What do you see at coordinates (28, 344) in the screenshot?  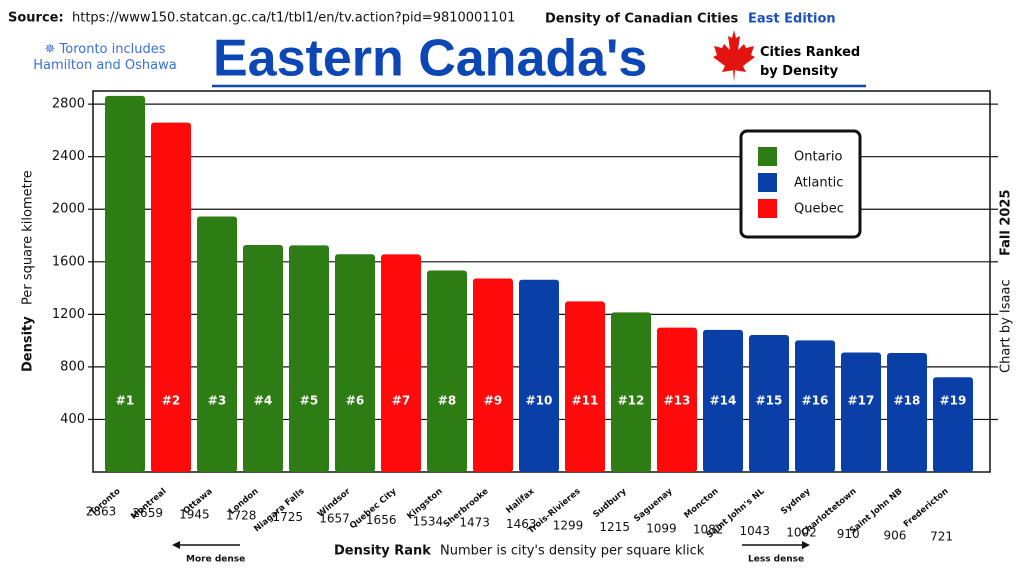 I see `y-label: Density` at bounding box center [28, 344].